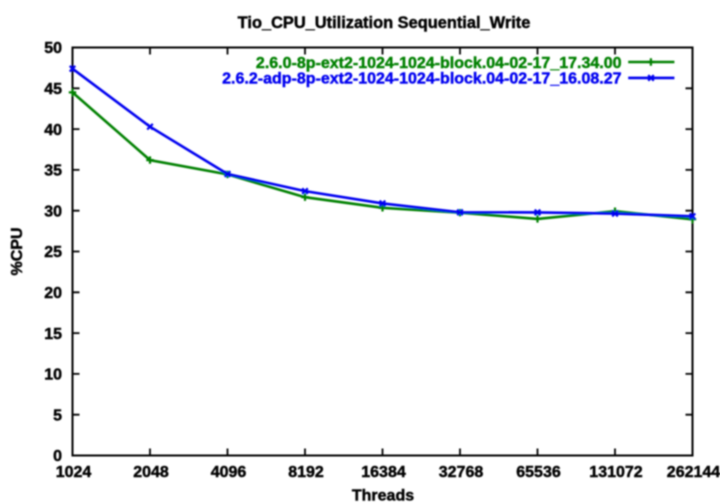 The image size is (720, 504). I want to click on svg-text: 16384, so click(383, 472).